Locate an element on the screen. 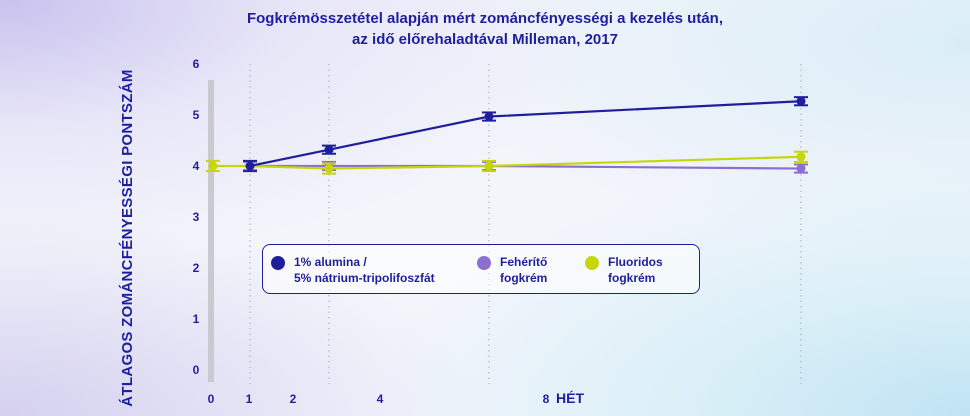  x-tick-1: 1 is located at coordinates (249, 399).